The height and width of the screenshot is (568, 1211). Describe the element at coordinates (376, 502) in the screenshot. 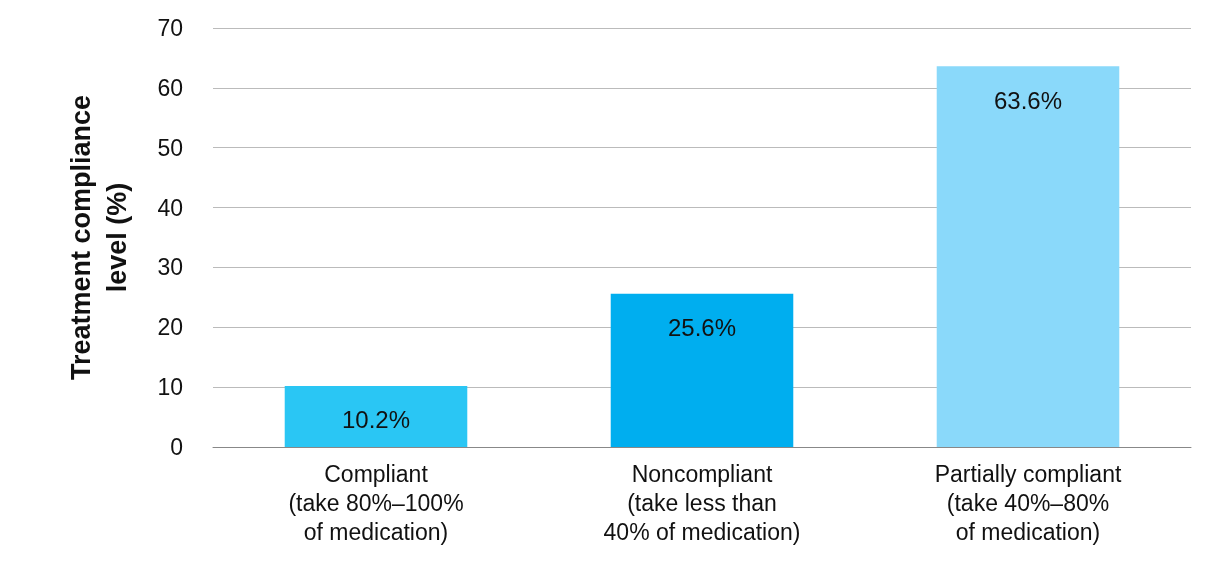

I see `x-tick-label: Compliant (take 80%–100% of medication)` at that location.